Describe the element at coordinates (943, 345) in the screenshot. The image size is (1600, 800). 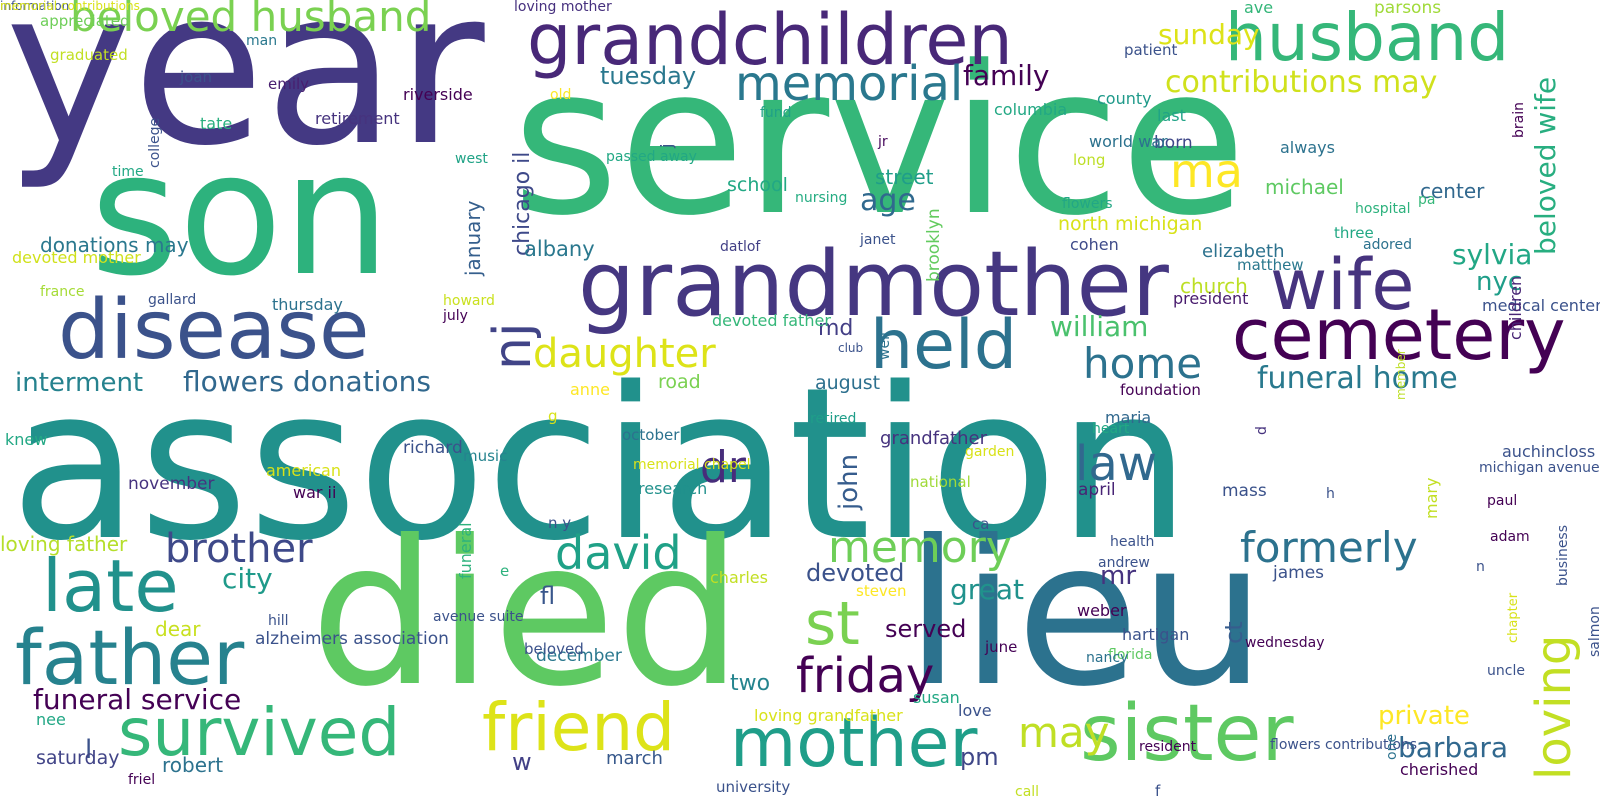
I see `word-held: held` at that location.